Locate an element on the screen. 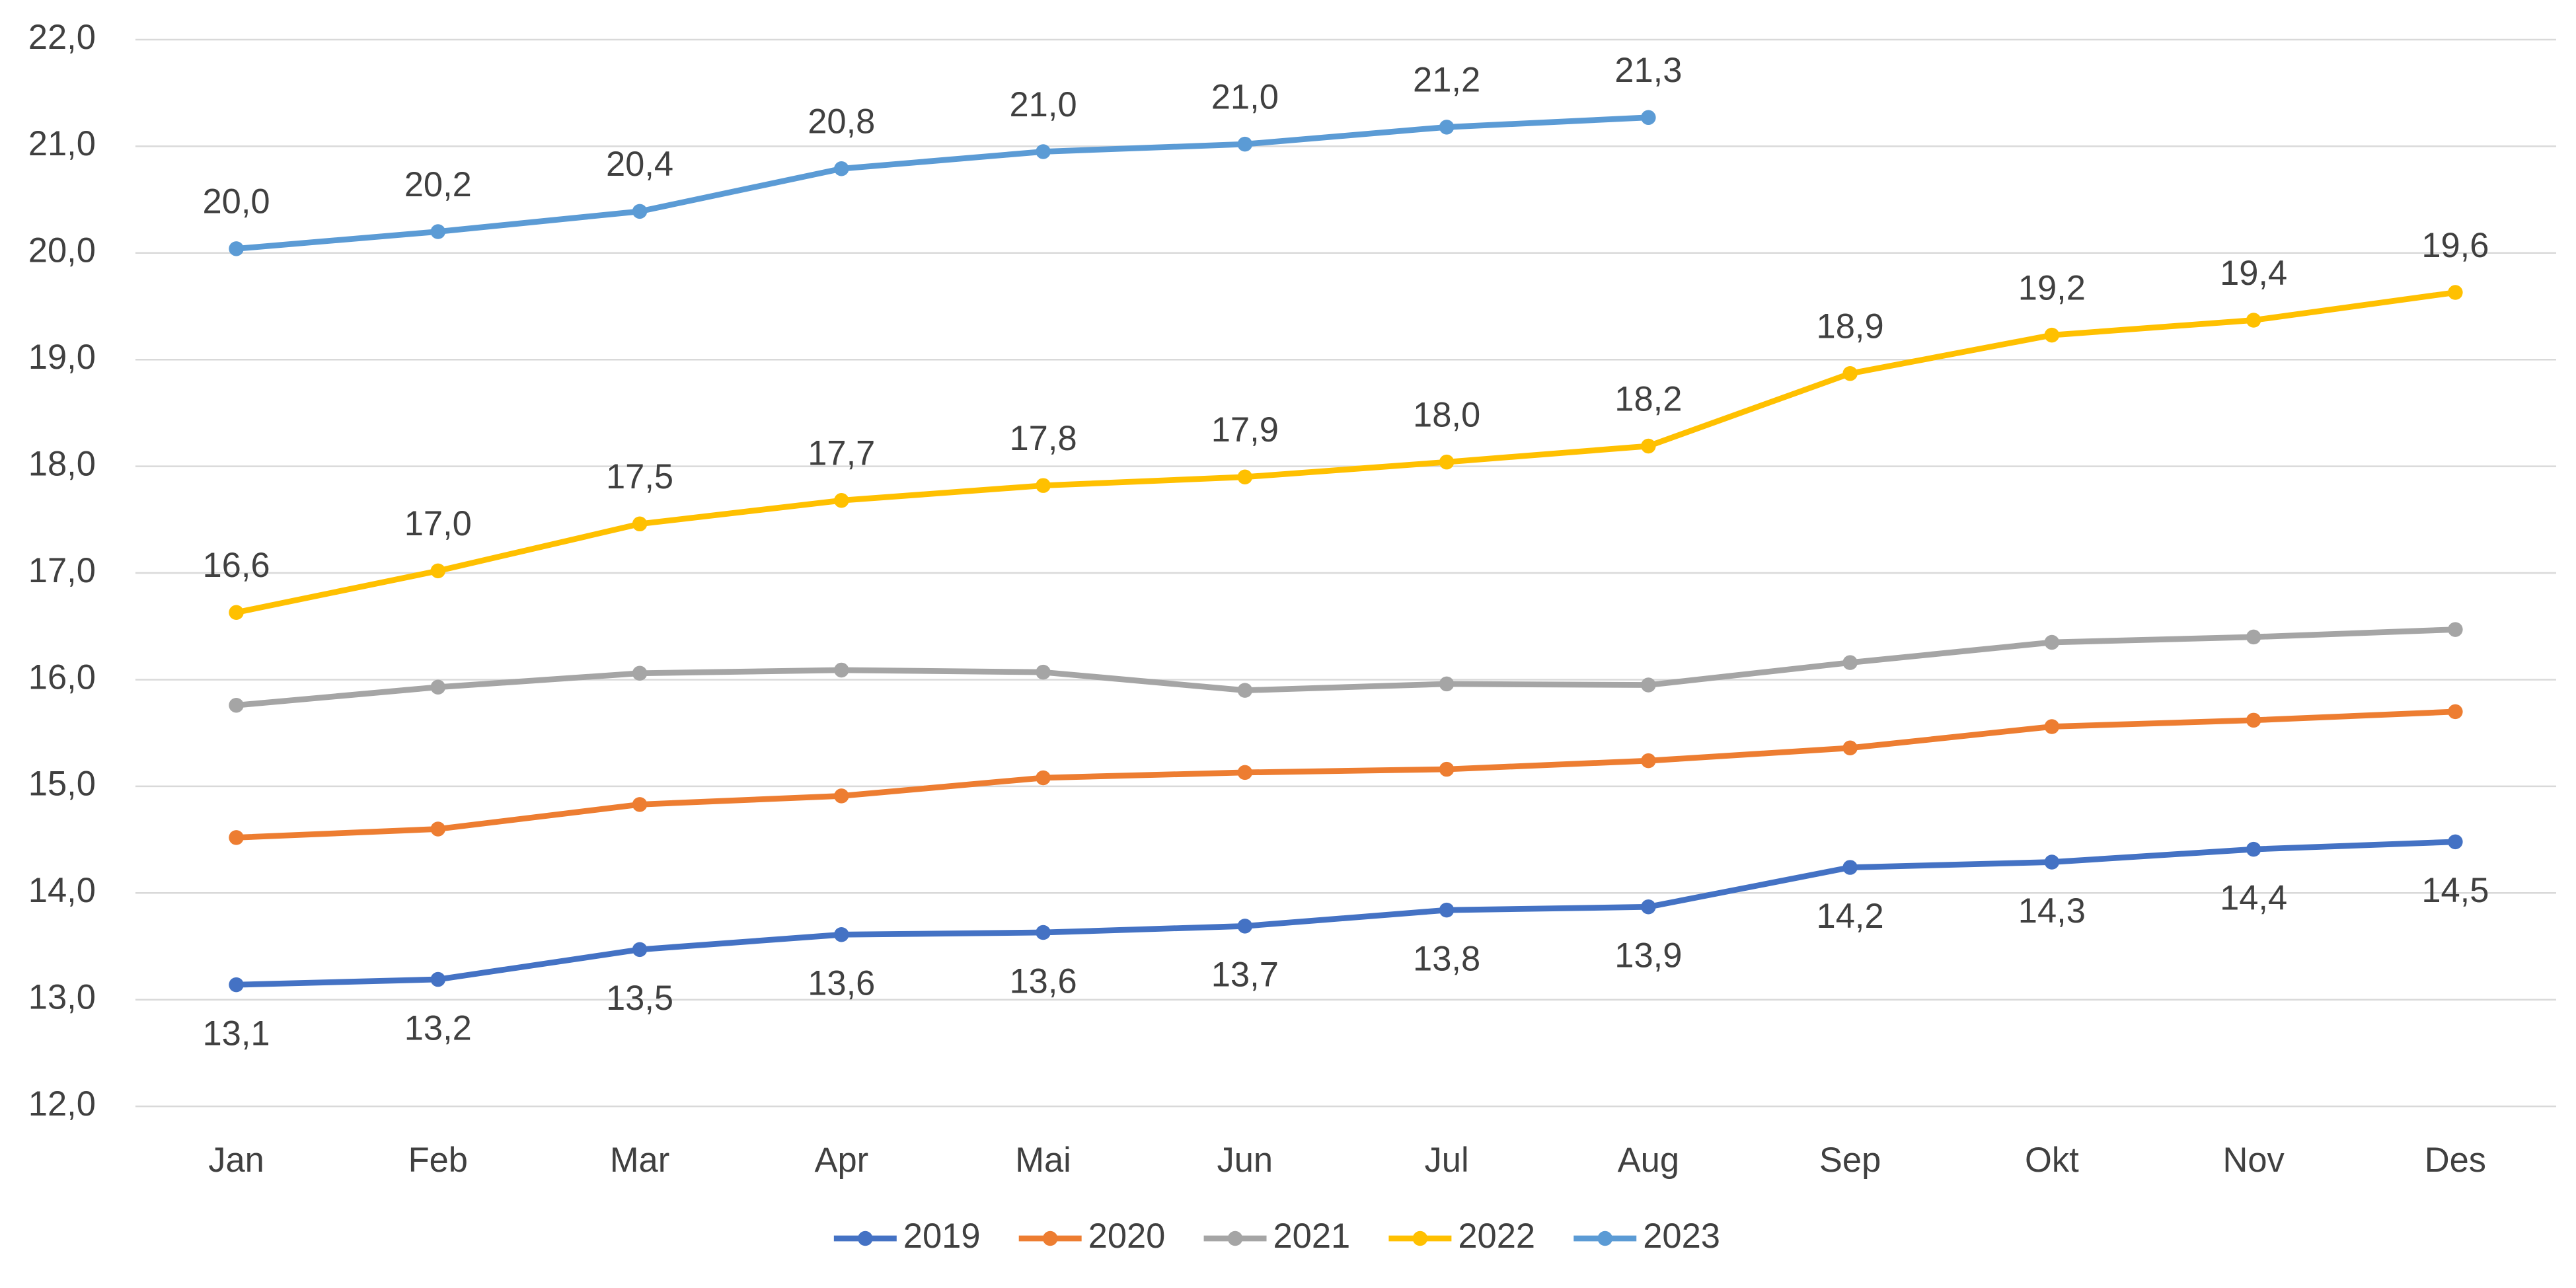 The width and height of the screenshot is (2576, 1288). data-label: 17,5 is located at coordinates (639, 477).